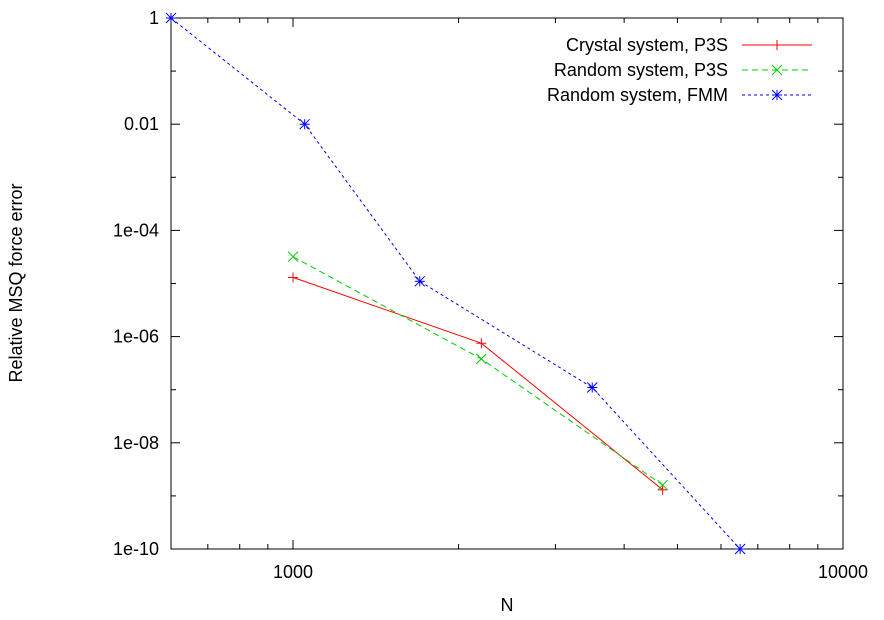 Image resolution: width=884 pixels, height=620 pixels. What do you see at coordinates (507, 605) in the screenshot?
I see `x-axis-label: N` at bounding box center [507, 605].